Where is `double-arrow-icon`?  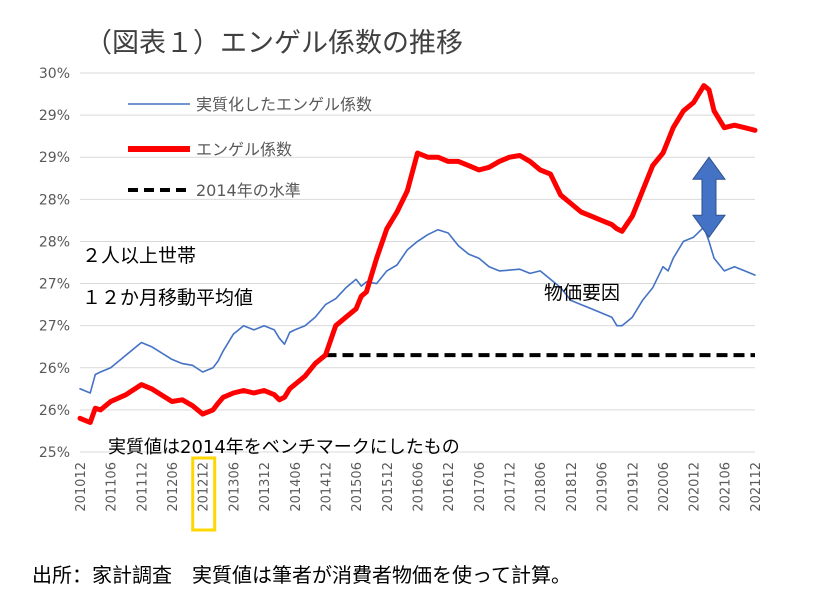 double-arrow-icon is located at coordinates (708, 197).